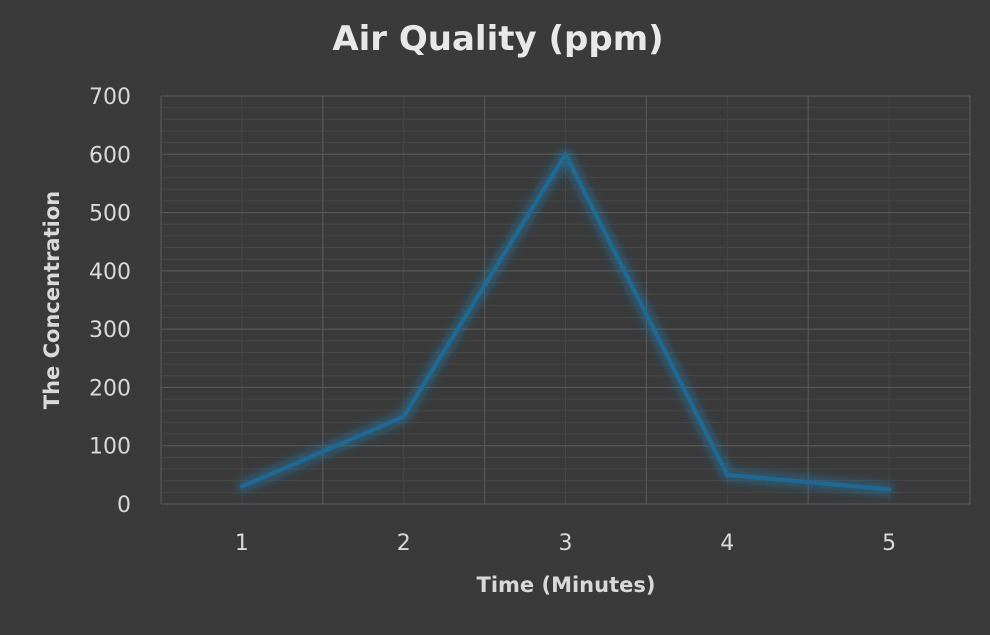  What do you see at coordinates (52, 300) in the screenshot?
I see `y-axis-title: The Concentration` at bounding box center [52, 300].